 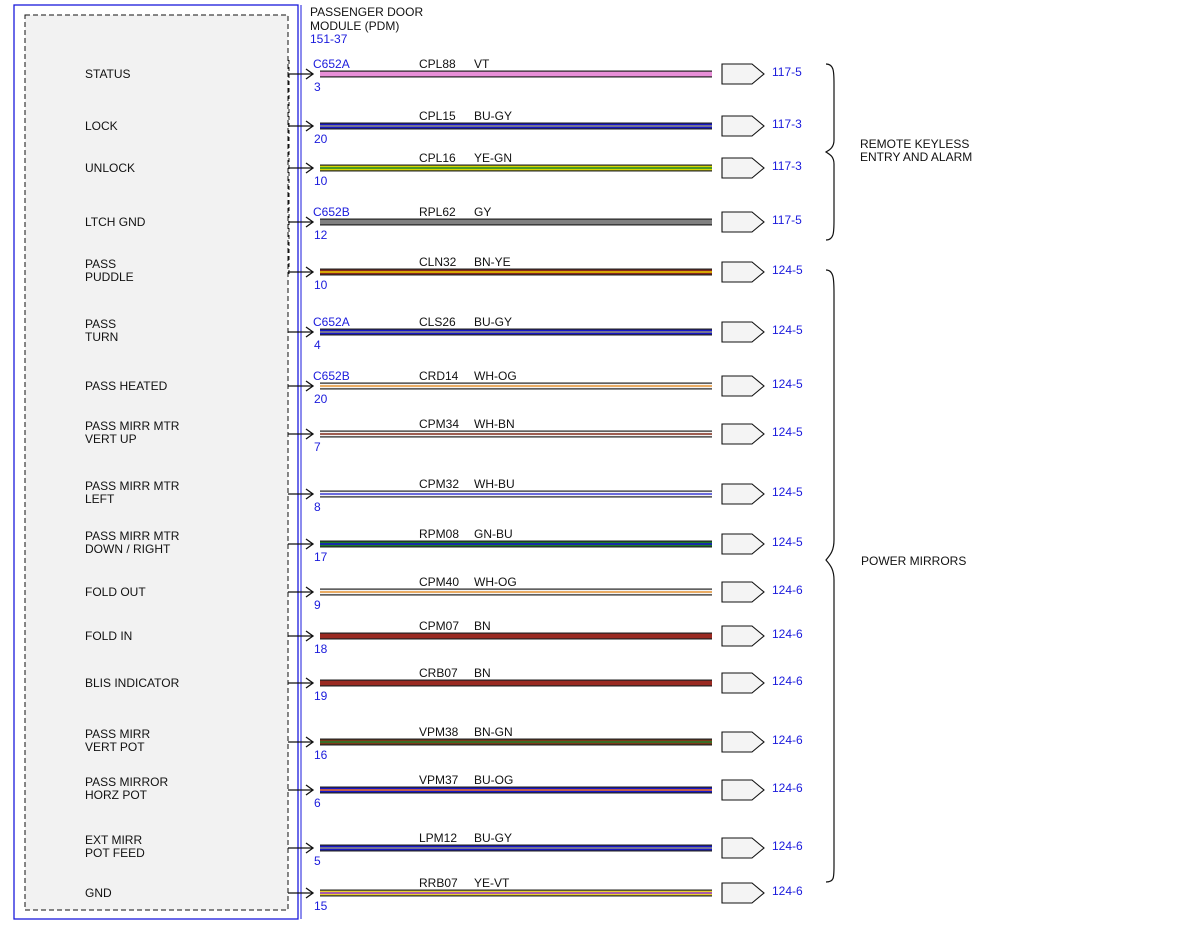 I want to click on connector-label: C652B, so click(x=331, y=376).